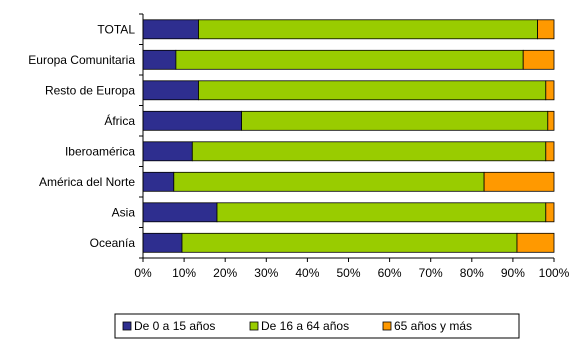  What do you see at coordinates (174, 326) in the screenshot?
I see `legend-label-de-0-a-15-anos: De 0 a 15 años` at bounding box center [174, 326].